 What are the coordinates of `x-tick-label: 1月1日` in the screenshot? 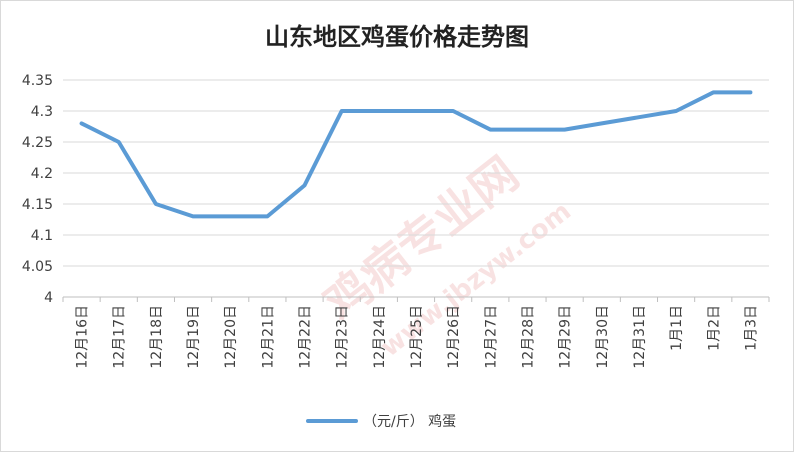 It's located at (677, 328).